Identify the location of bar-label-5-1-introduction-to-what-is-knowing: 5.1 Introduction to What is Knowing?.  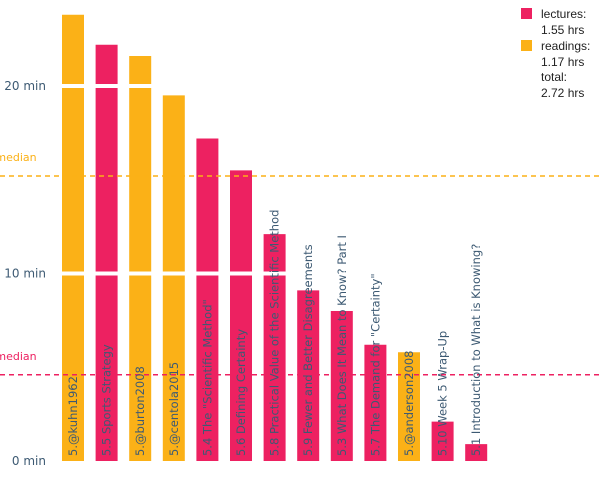
(476, 350).